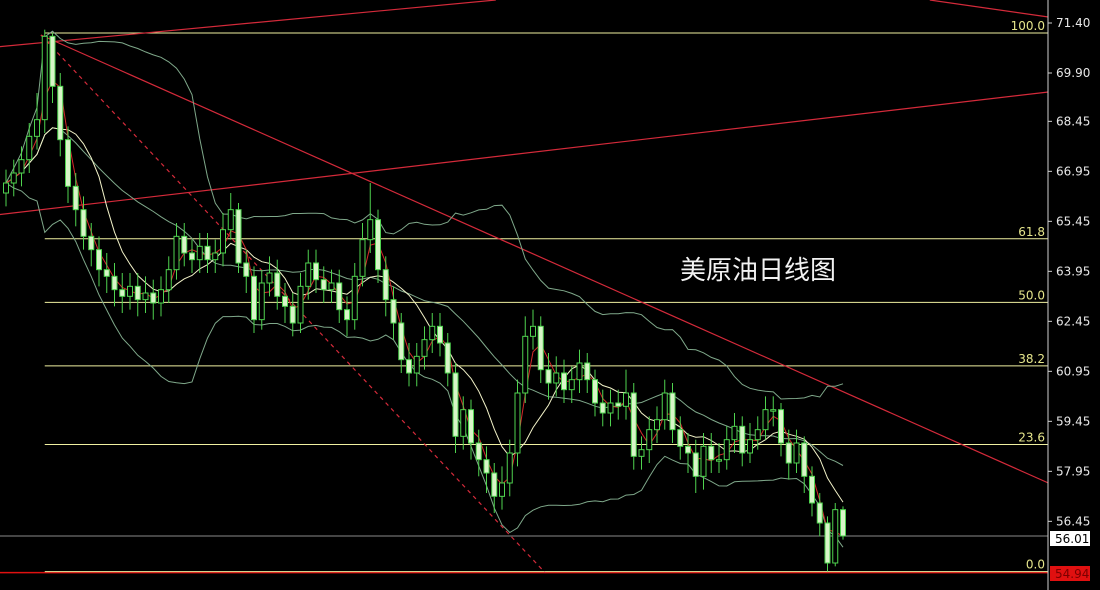  What do you see at coordinates (1073, 23) in the screenshot?
I see `y-tick-label: 71.40` at bounding box center [1073, 23].